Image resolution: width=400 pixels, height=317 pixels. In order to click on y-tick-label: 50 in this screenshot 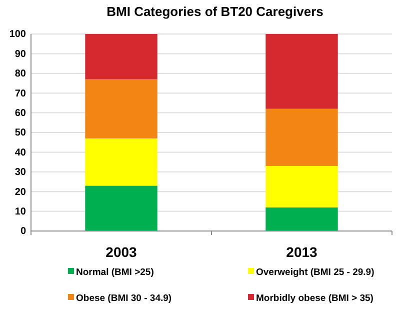, I will do `click(20, 133)`.